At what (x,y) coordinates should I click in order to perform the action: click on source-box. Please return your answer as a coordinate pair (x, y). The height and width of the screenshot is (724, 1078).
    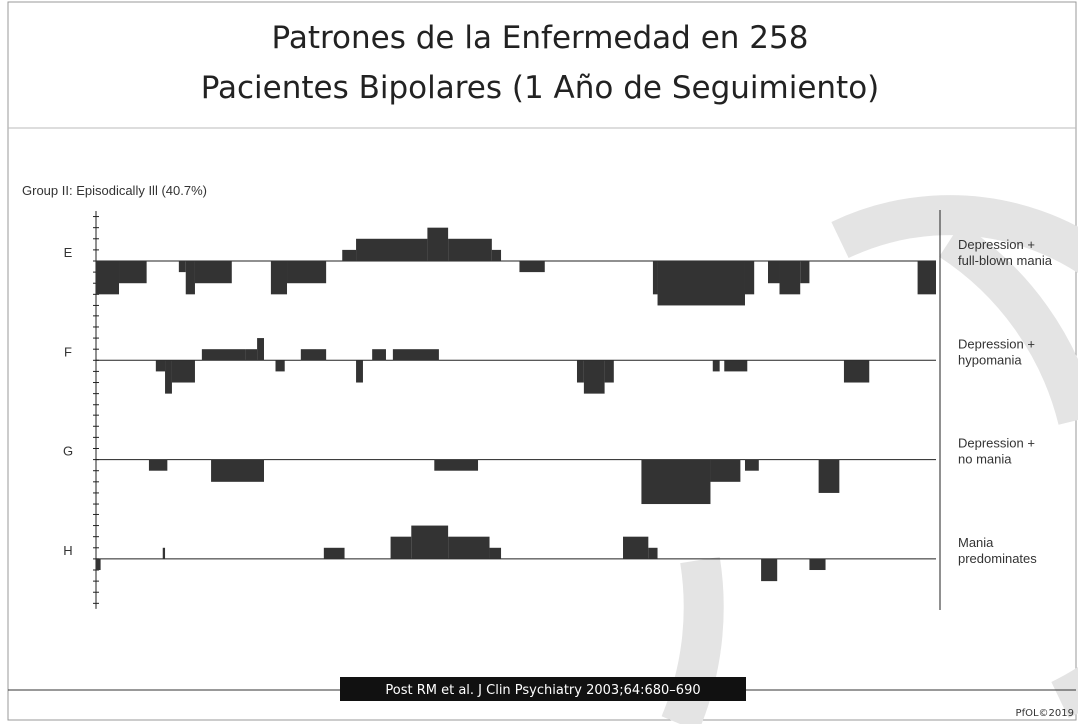
    Looking at the image, I should click on (543, 689).